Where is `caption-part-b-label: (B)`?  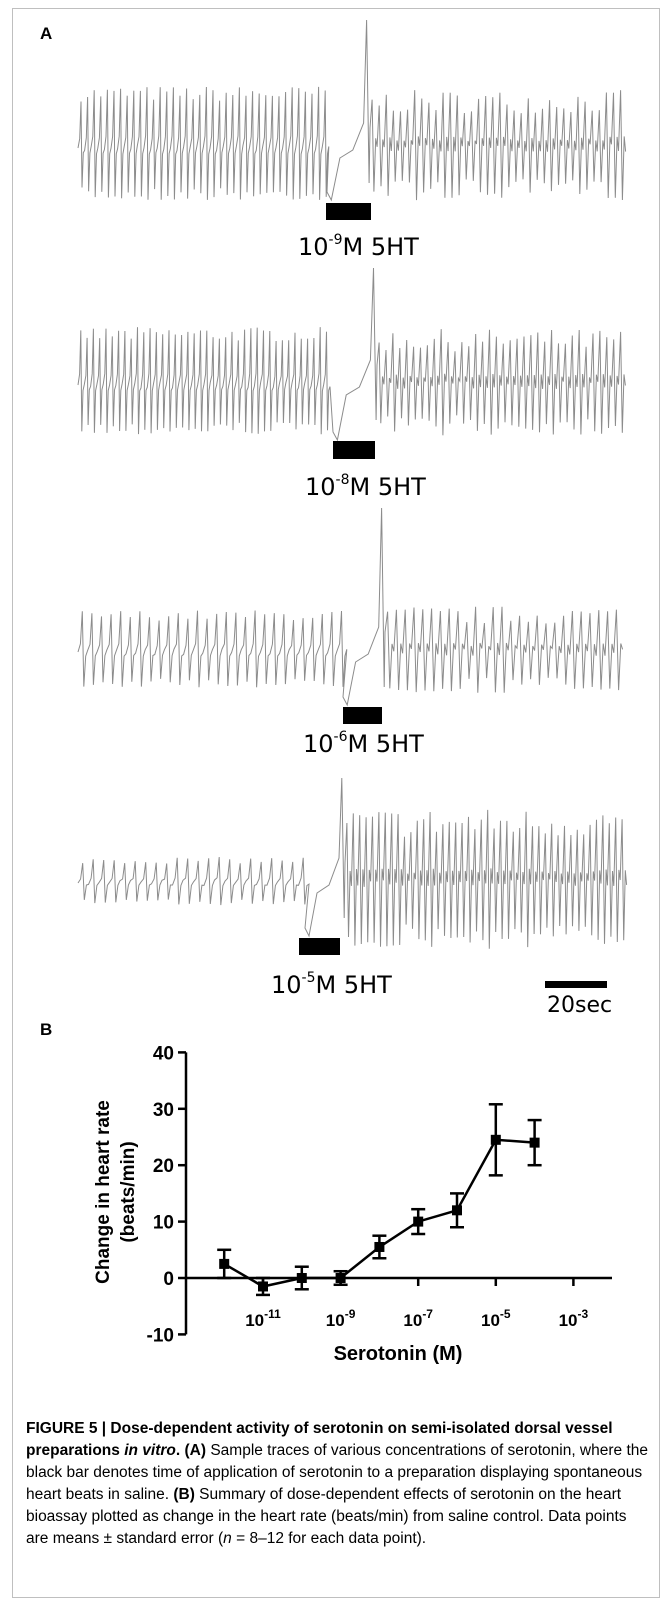
caption-part-b-label: (B) is located at coordinates (182, 1494).